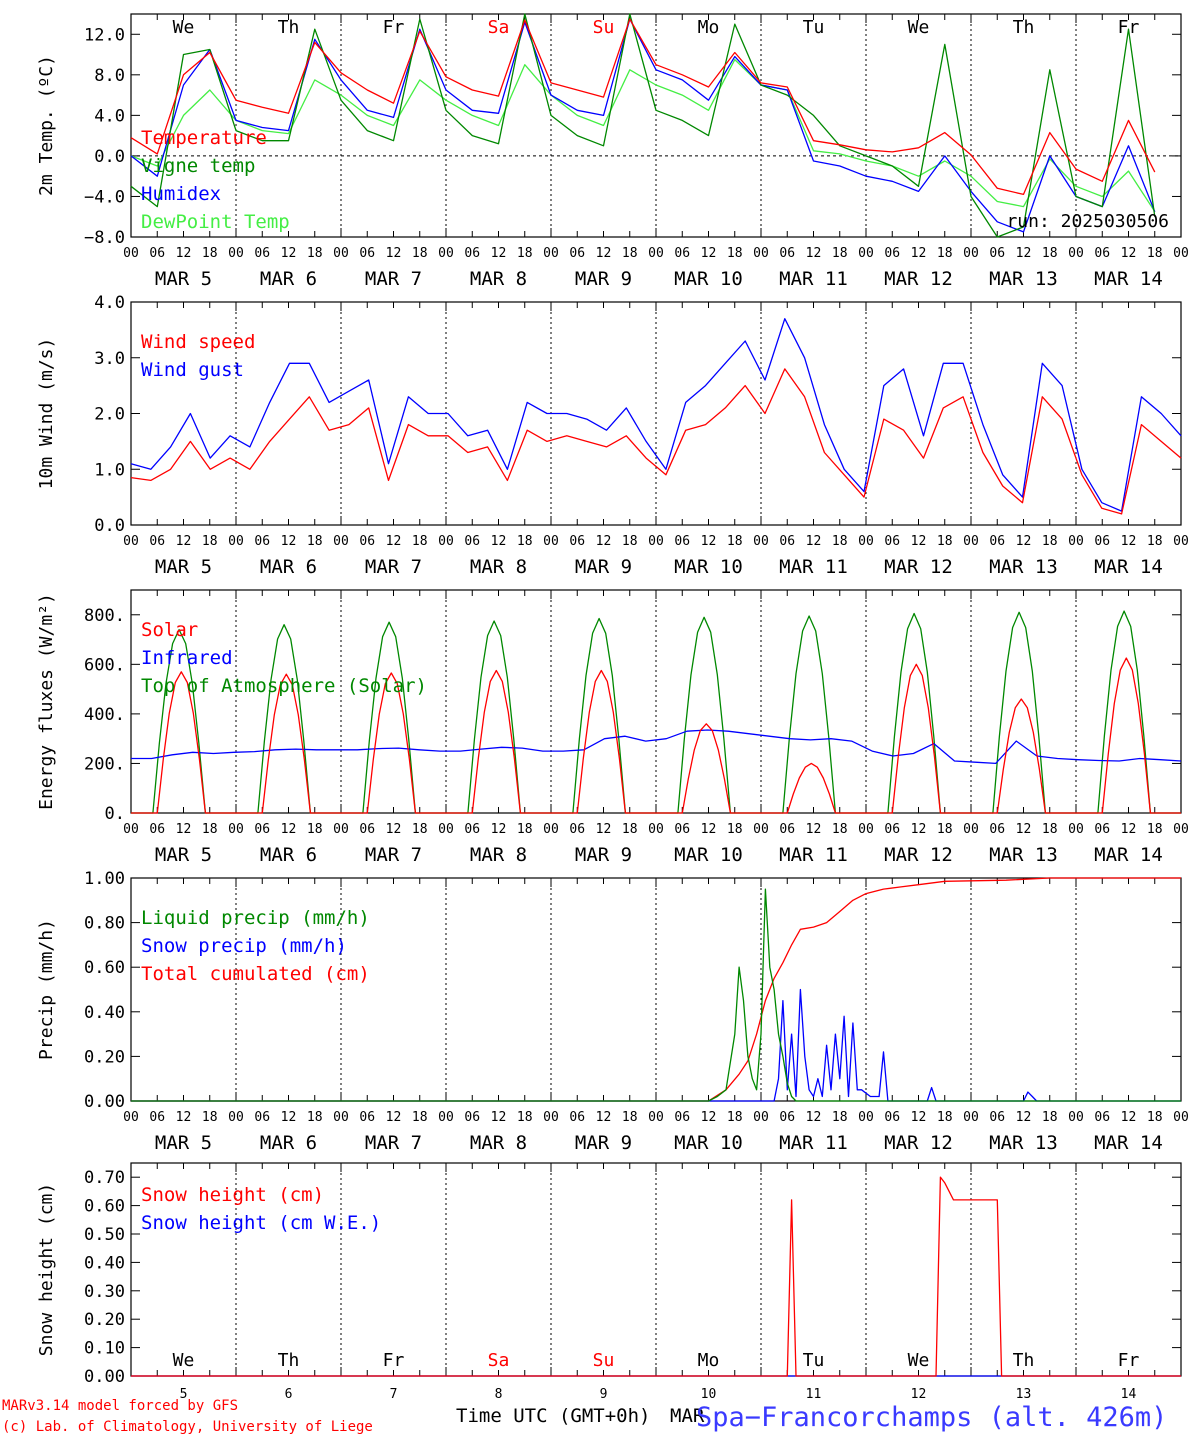  What do you see at coordinates (109, 470) in the screenshot?
I see `y-tick-label: 1.0` at bounding box center [109, 470].